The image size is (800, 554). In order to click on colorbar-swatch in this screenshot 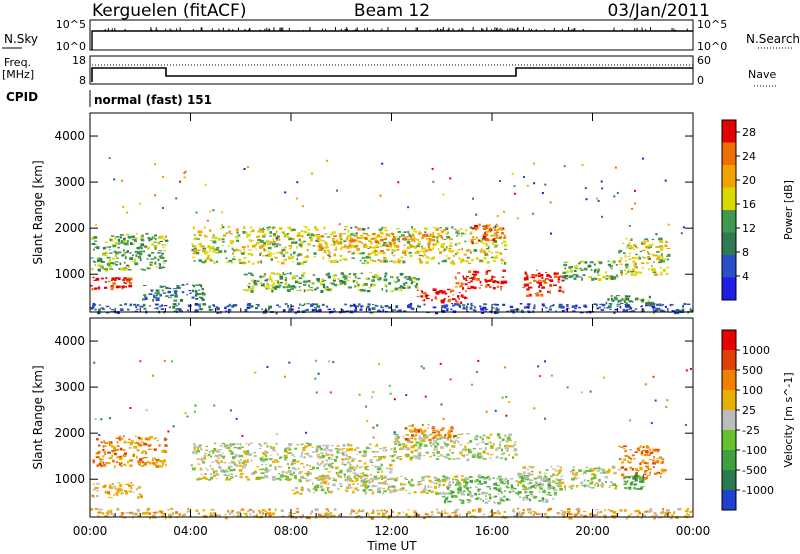, I will do `click(729, 288)`.